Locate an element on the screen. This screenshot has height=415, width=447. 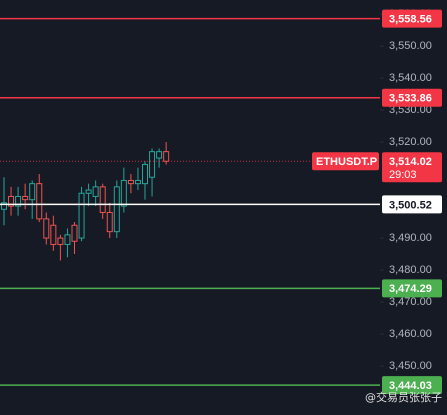
countdown: 29:03 is located at coordinates (403, 175).